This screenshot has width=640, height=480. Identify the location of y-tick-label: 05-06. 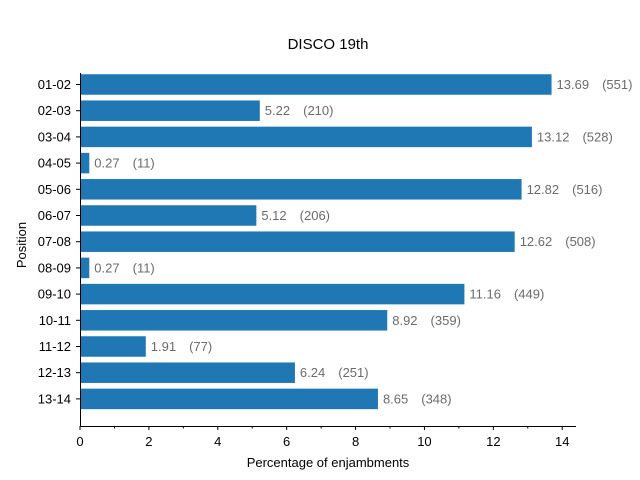
(54, 189).